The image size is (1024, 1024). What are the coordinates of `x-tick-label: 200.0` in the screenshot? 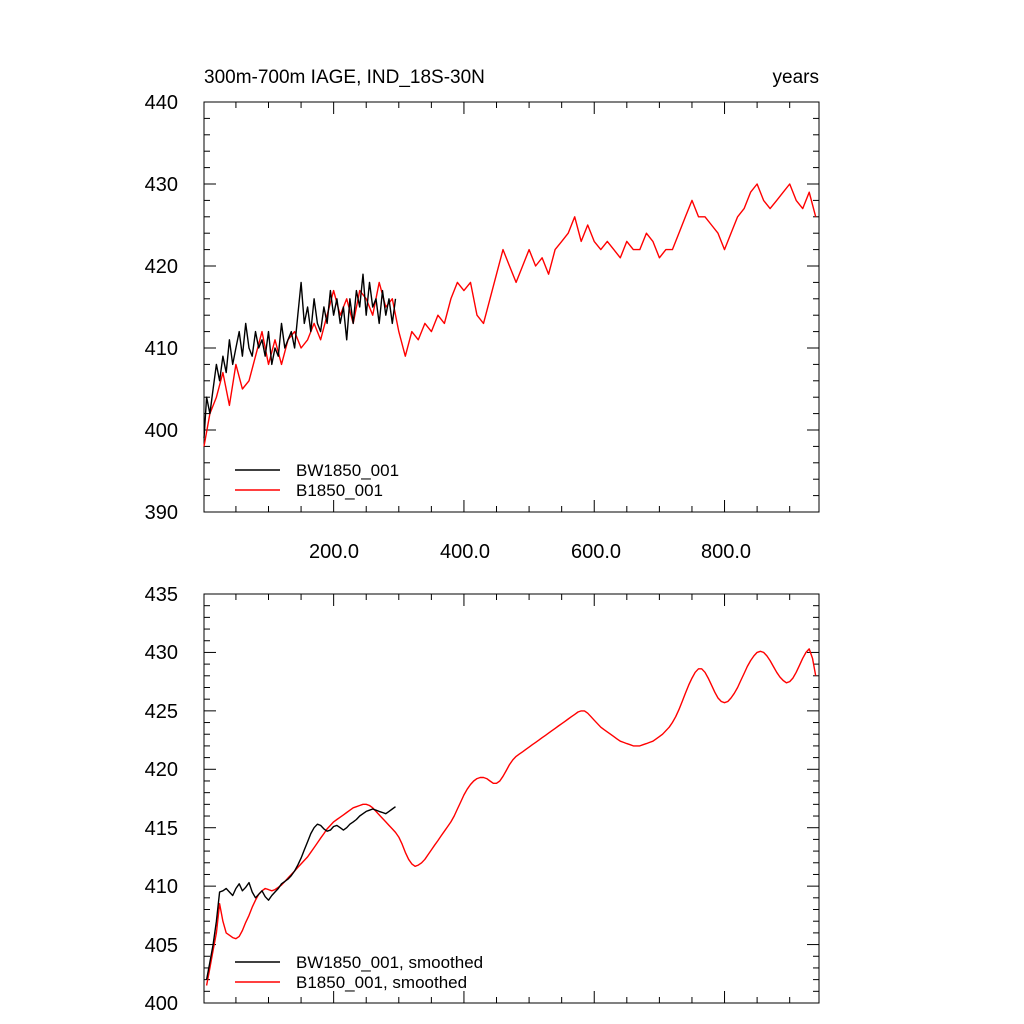 It's located at (334, 552).